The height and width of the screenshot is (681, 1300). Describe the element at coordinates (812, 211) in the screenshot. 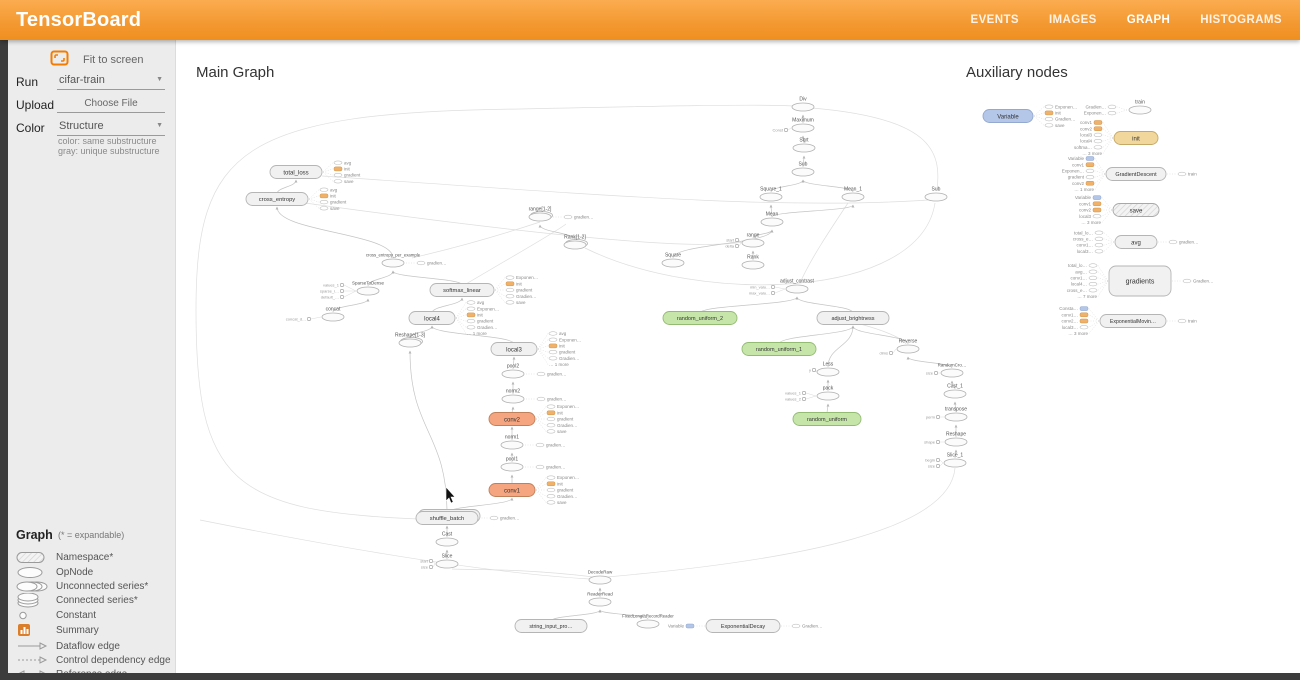

I see `graph-edge` at that location.